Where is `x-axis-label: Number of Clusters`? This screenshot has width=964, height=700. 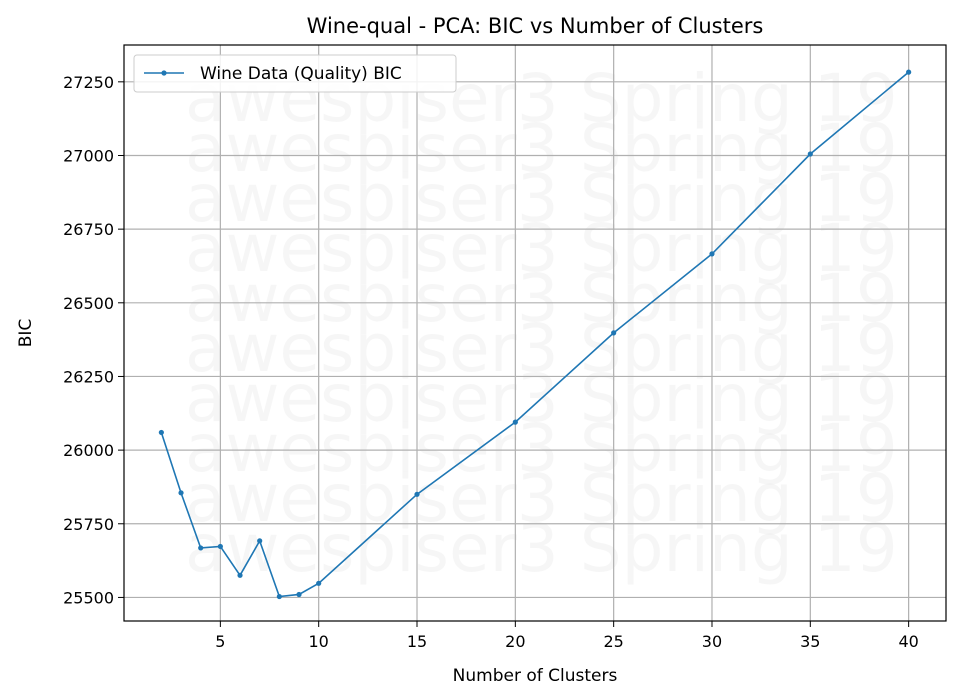 x-axis-label: Number of Clusters is located at coordinates (535, 676).